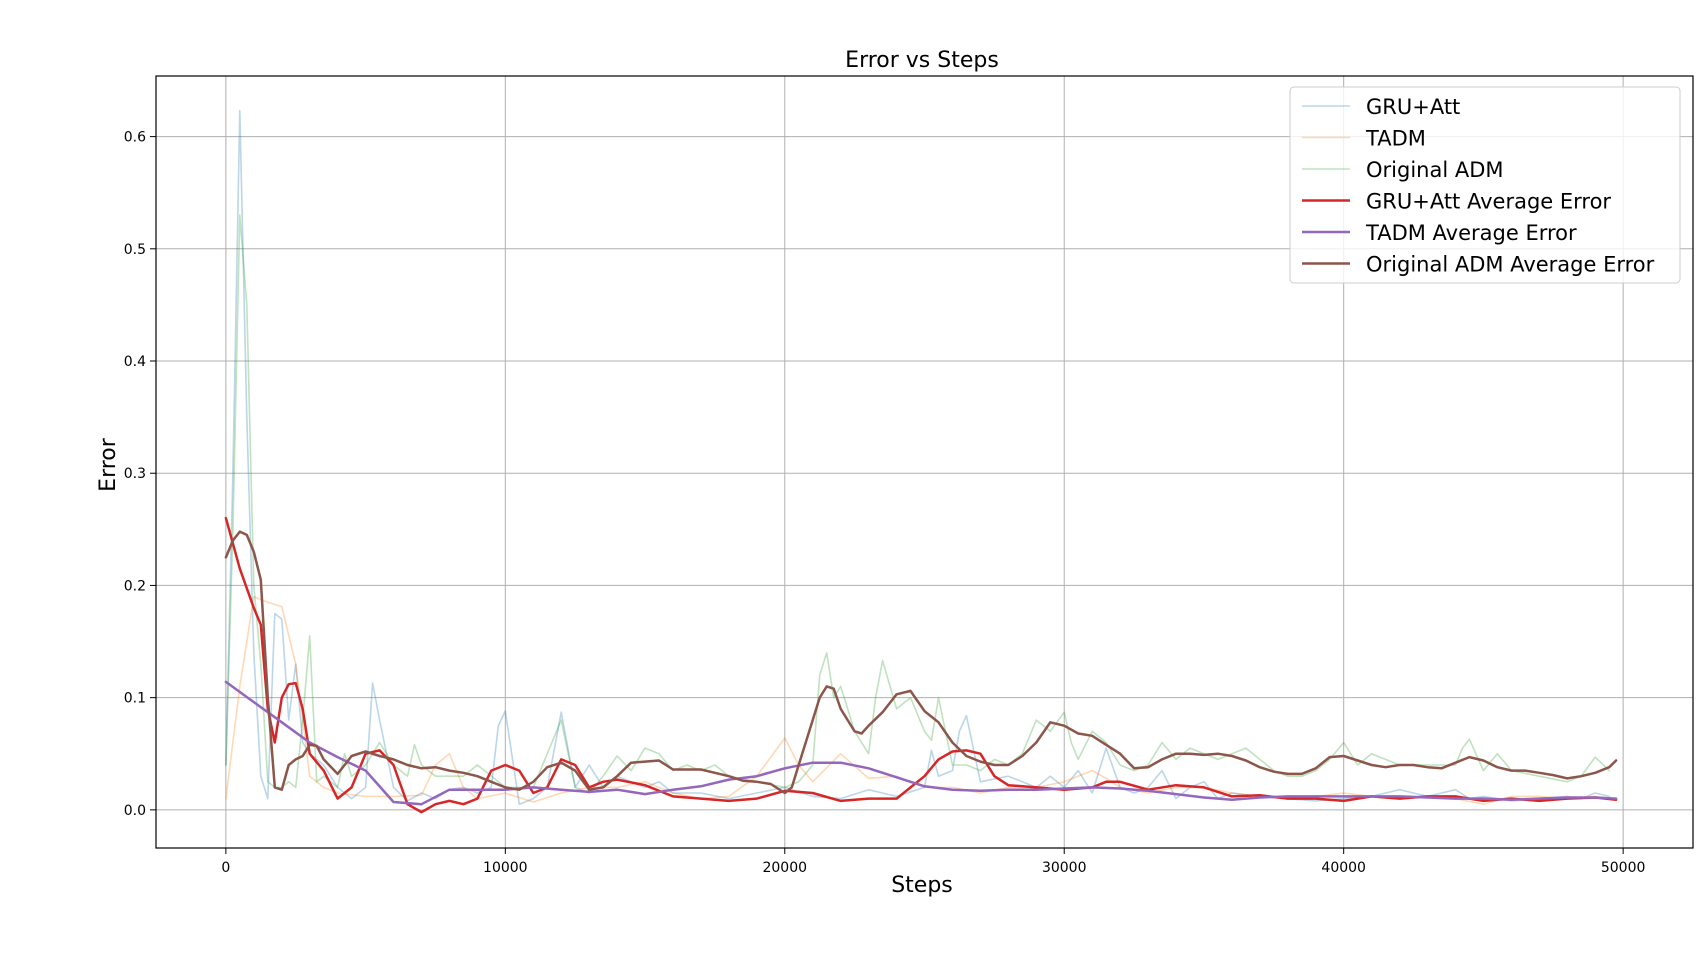  What do you see at coordinates (135, 474) in the screenshot?
I see `y-tick-label: 0.3` at bounding box center [135, 474].